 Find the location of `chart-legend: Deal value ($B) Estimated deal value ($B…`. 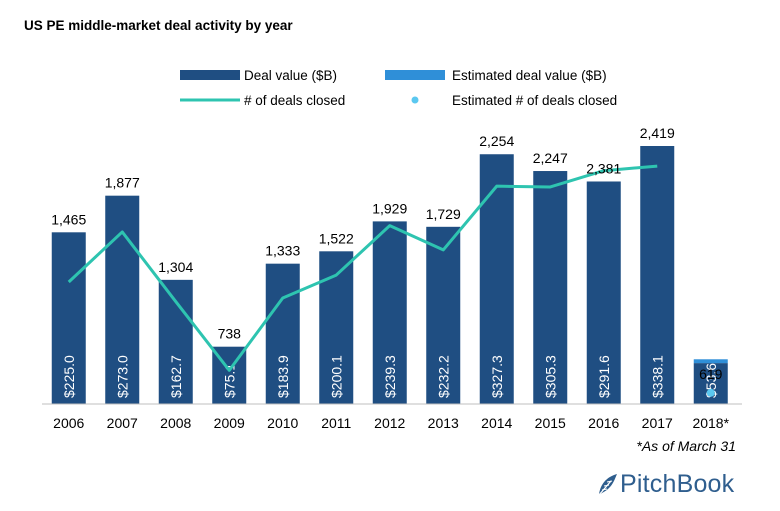

chart-legend: Deal value ($B) Estimated deal value ($B… is located at coordinates (398, 88).